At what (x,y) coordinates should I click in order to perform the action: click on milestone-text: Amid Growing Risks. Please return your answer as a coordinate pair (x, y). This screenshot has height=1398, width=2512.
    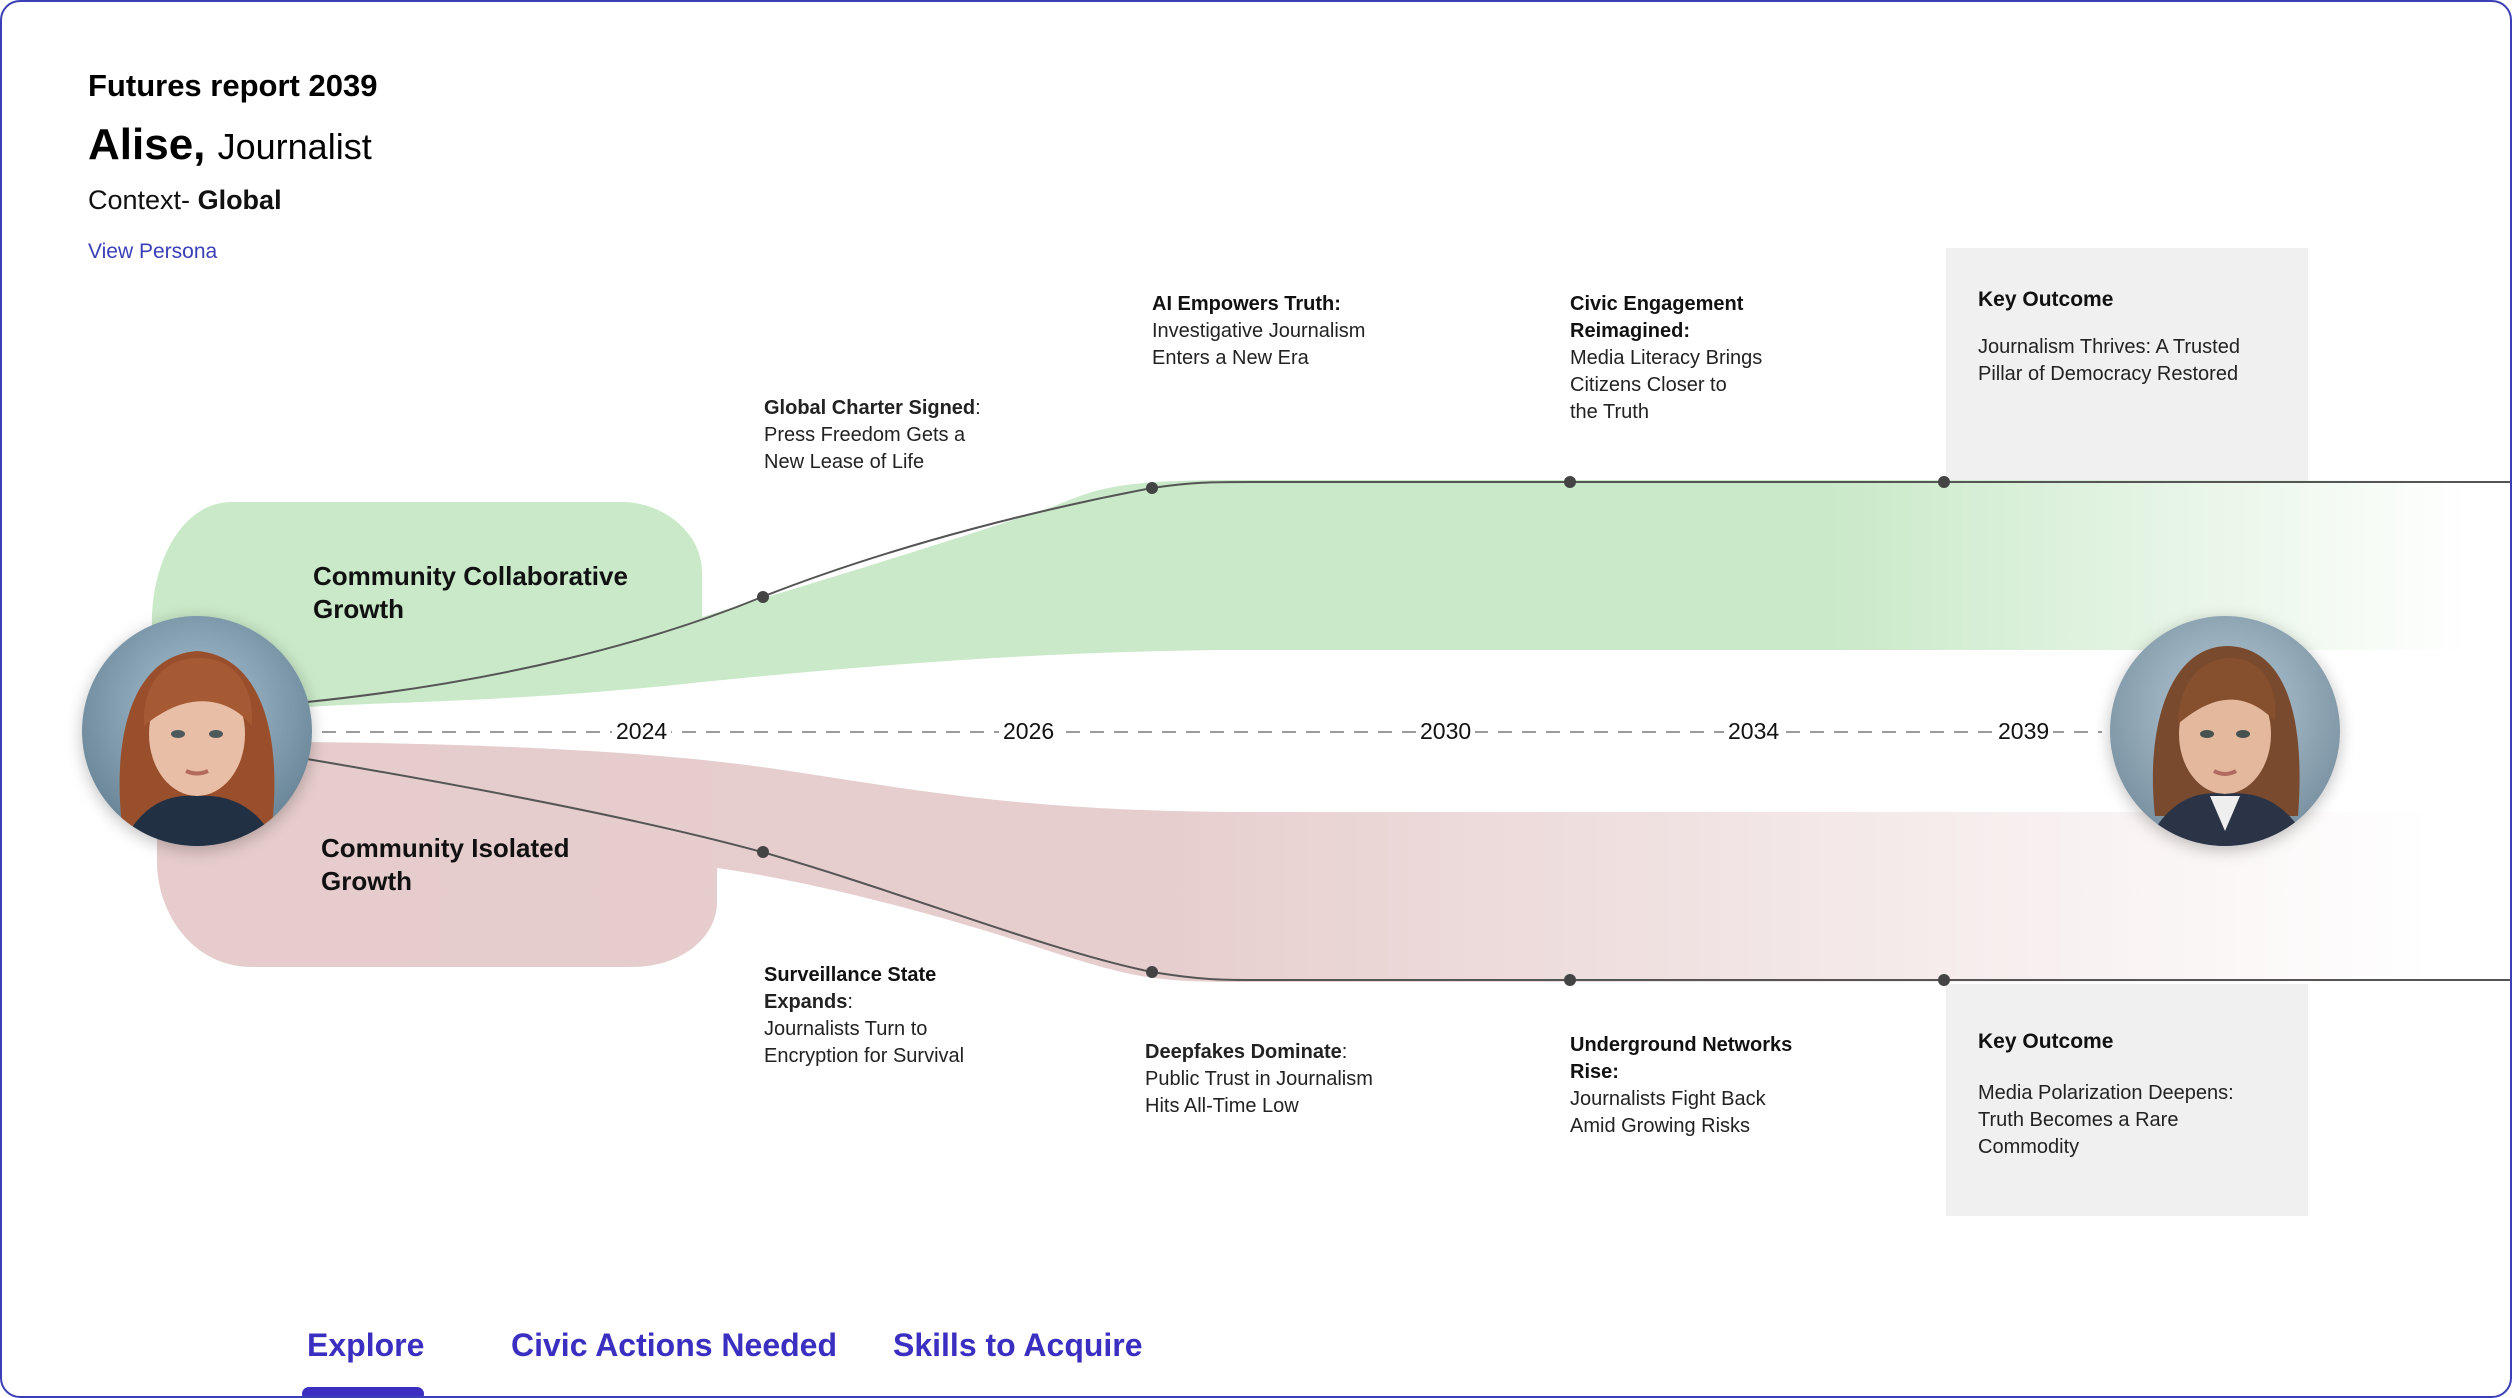
    Looking at the image, I should click on (1660, 1126).